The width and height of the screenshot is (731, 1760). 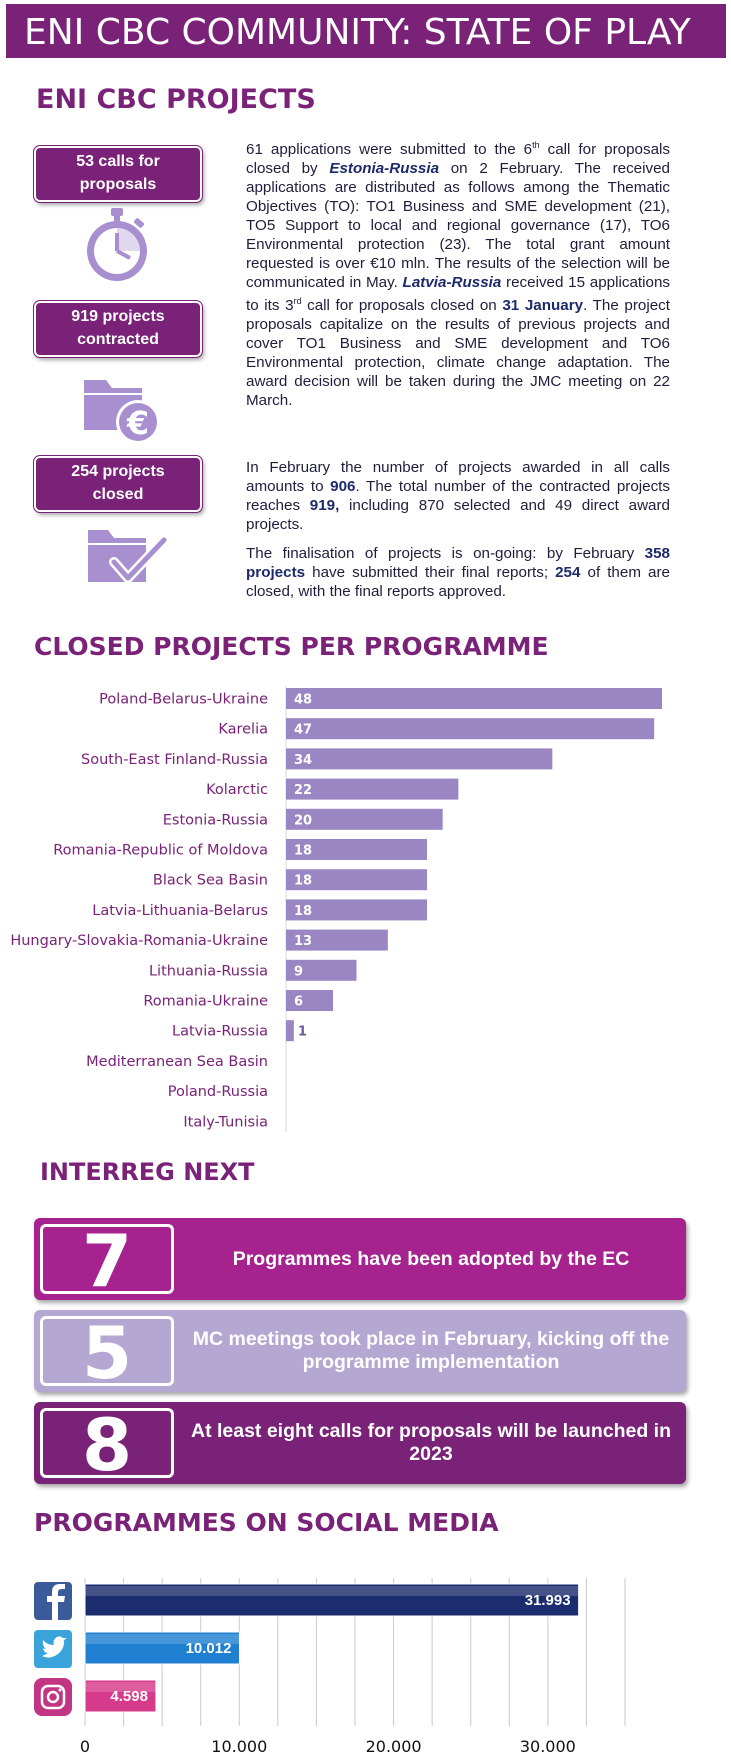 I want to click on category-label: Black Sea Basin, so click(x=210, y=881).